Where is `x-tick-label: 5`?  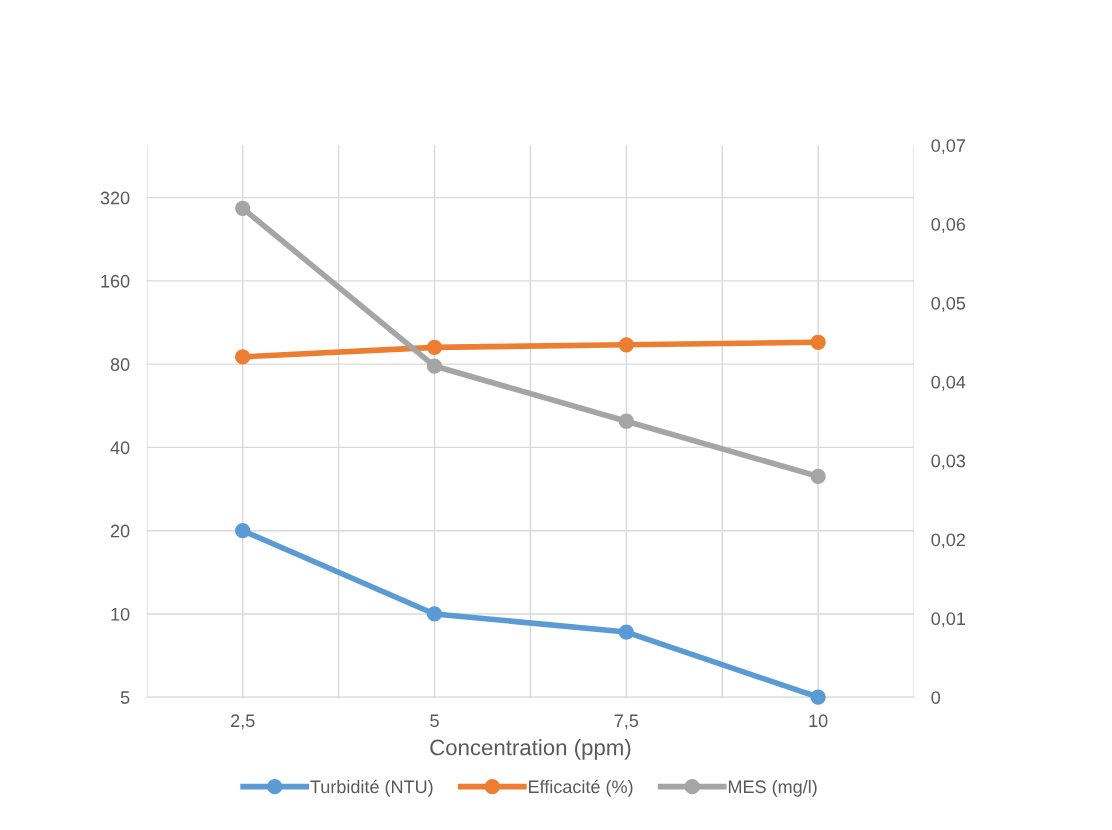
x-tick-label: 5 is located at coordinates (434, 721).